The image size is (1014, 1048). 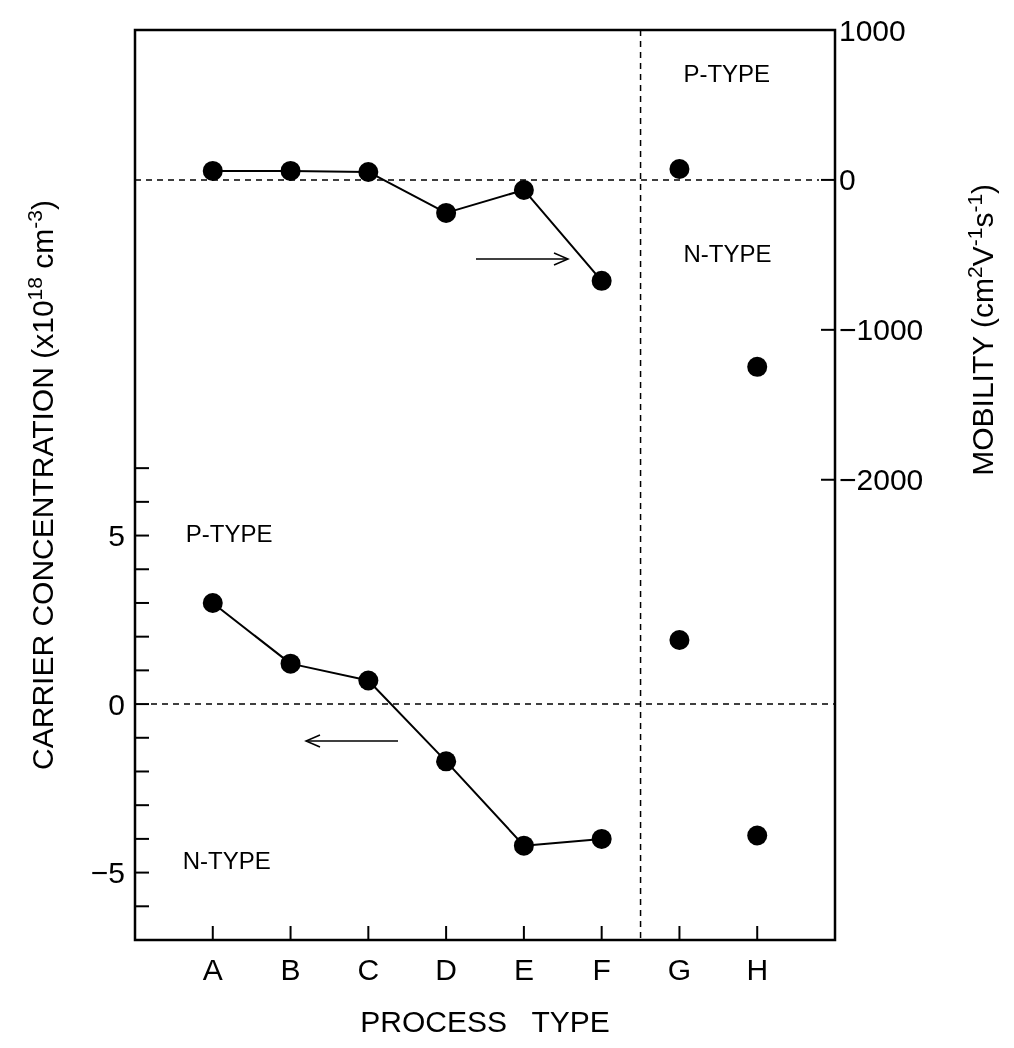 I want to click on y-tick-label: 5, so click(x=116, y=536).